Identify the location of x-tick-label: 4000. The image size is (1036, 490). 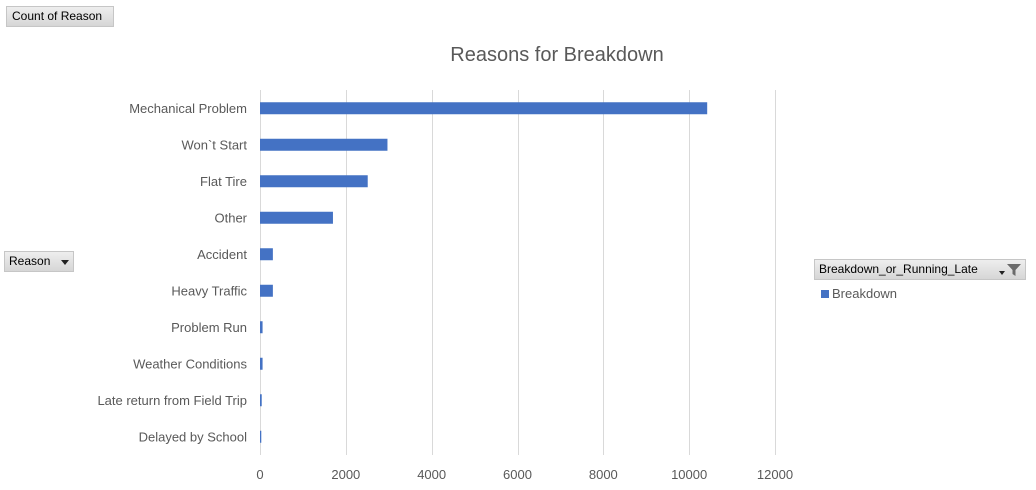
(431, 474).